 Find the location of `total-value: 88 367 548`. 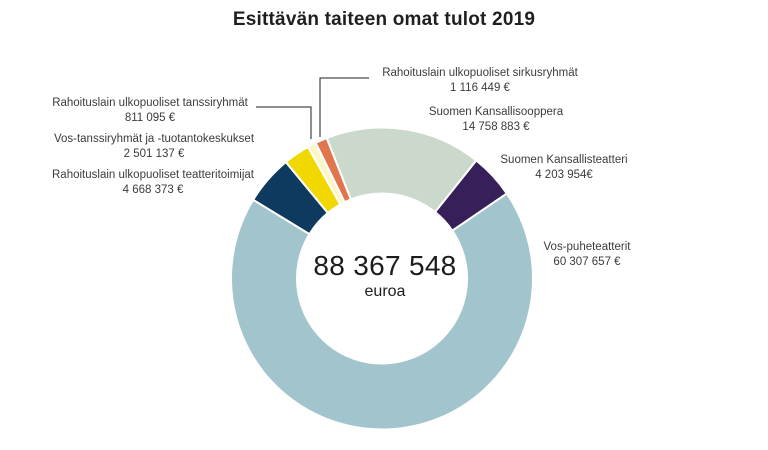

total-value: 88 367 548 is located at coordinates (385, 265).